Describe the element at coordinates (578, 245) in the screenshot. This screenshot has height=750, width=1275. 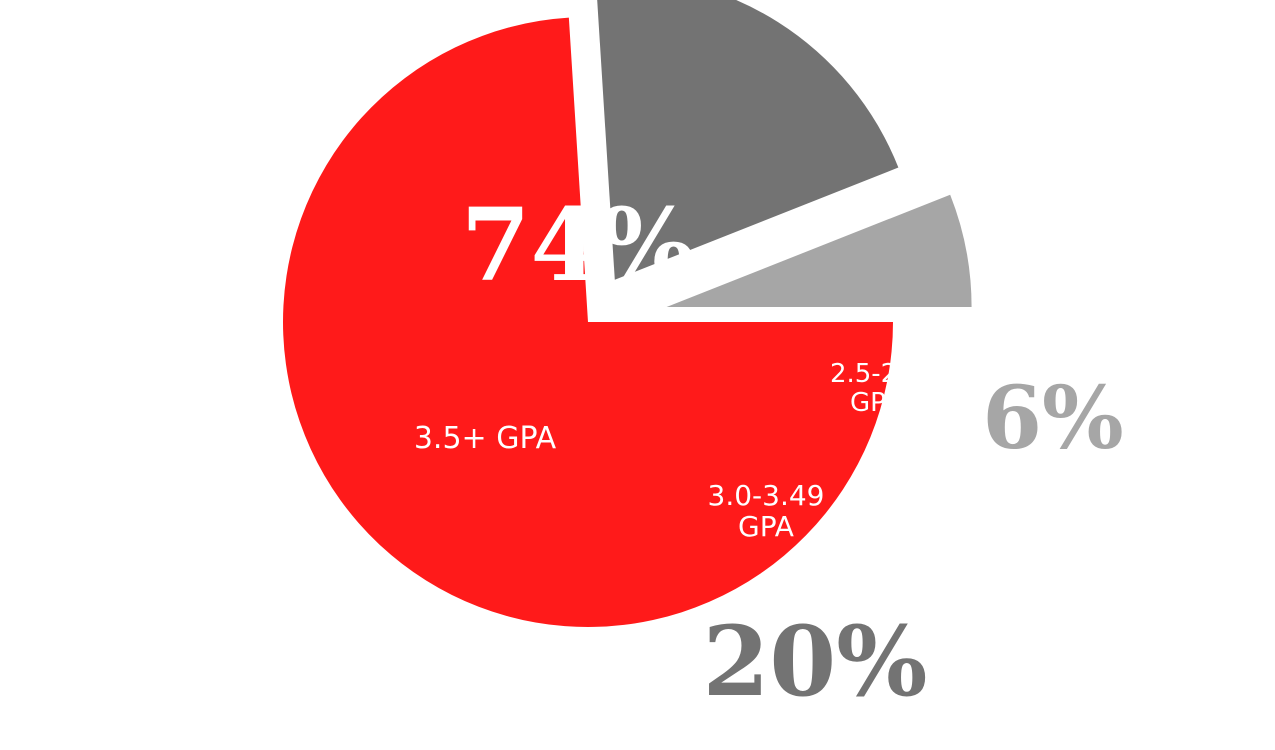
I see `slice-value-label: 74%` at that location.